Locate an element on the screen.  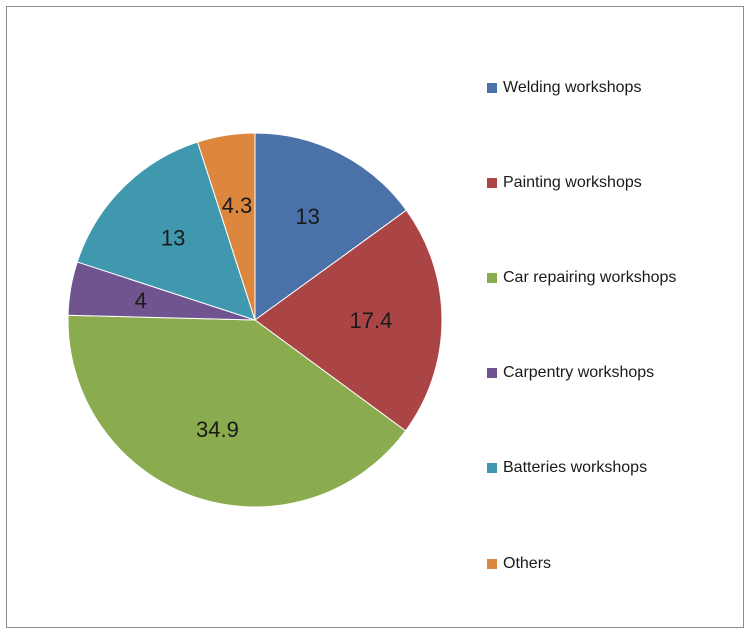
legend-label: Welding workshops is located at coordinates (572, 87).